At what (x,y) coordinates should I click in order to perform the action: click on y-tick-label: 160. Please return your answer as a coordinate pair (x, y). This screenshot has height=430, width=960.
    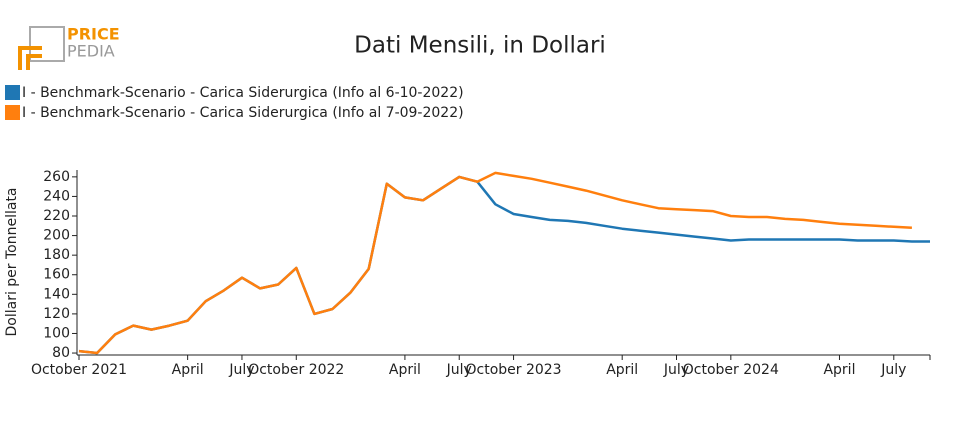
    Looking at the image, I should click on (56, 275).